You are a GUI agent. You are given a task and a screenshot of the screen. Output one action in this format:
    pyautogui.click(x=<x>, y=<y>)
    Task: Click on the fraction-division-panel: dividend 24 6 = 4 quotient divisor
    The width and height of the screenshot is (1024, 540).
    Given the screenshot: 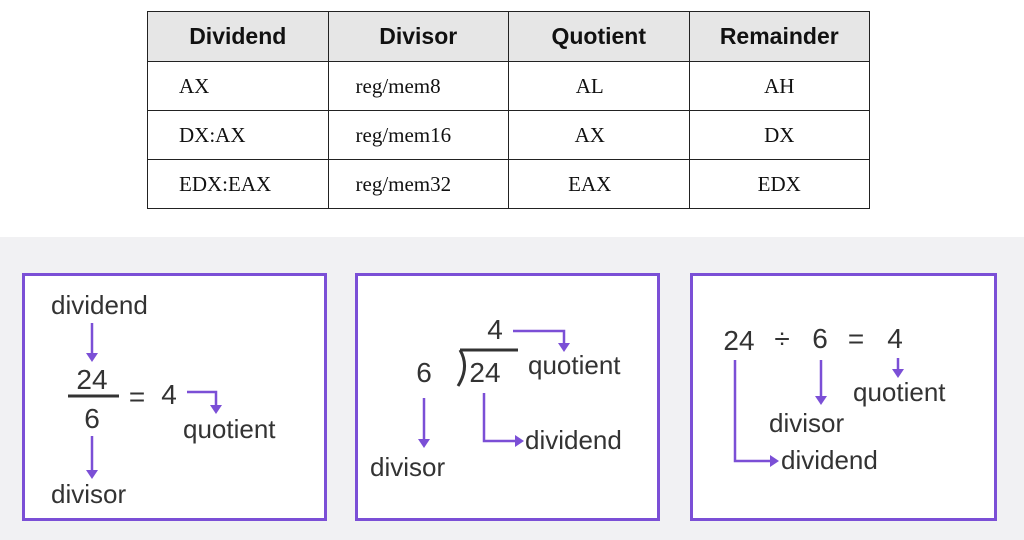 What is the action you would take?
    pyautogui.click(x=174, y=397)
    